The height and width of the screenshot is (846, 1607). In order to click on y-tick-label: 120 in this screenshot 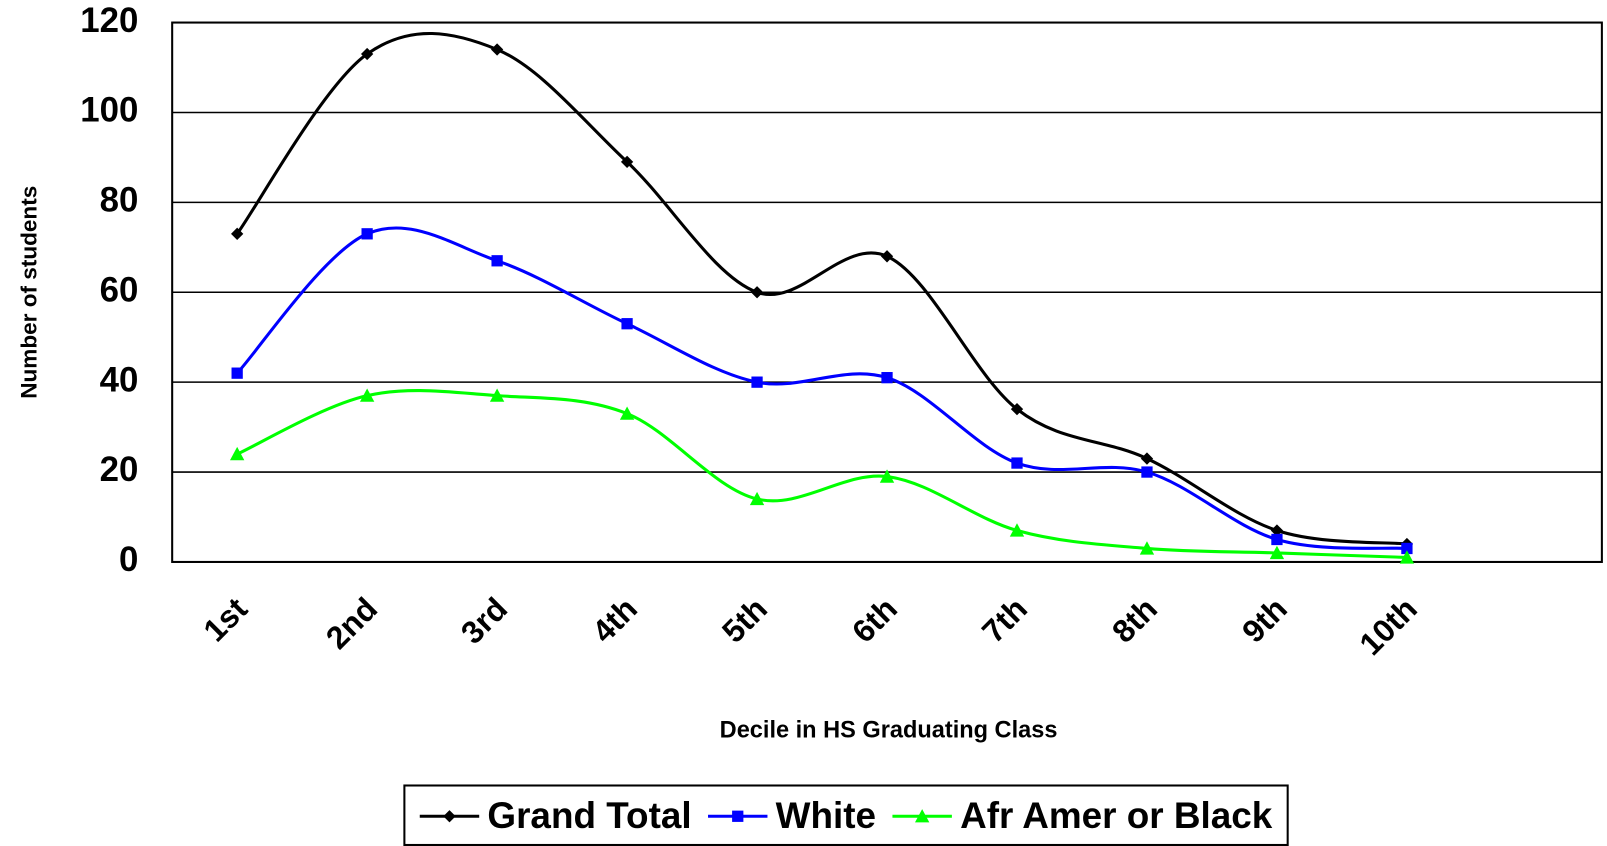, I will do `click(109, 20)`.